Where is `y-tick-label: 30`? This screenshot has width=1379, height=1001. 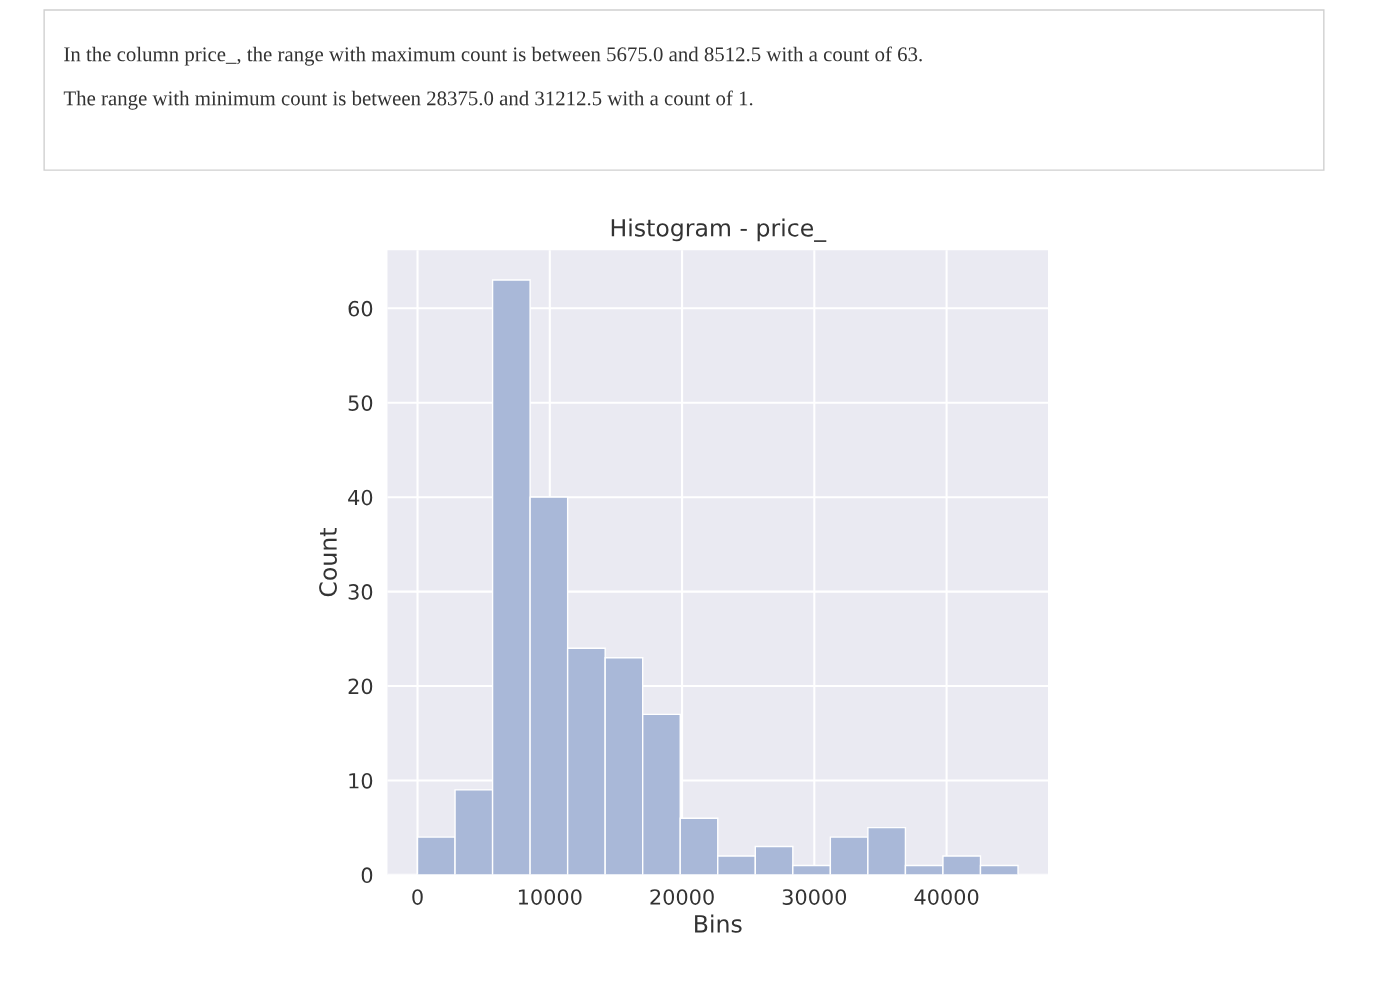 y-tick-label: 30 is located at coordinates (360, 592).